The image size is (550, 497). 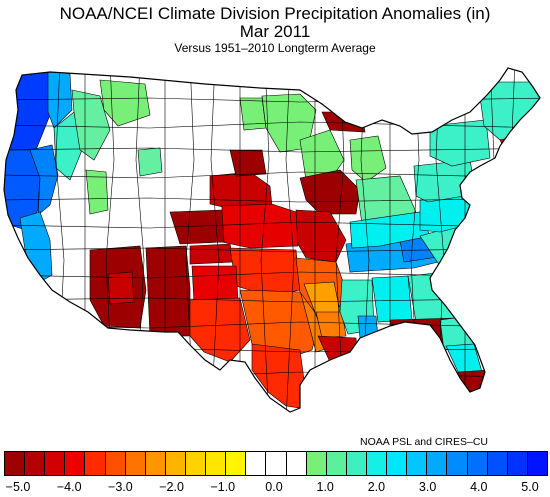 I want to click on colorbar-tick-label: −5.0, so click(x=18, y=487).